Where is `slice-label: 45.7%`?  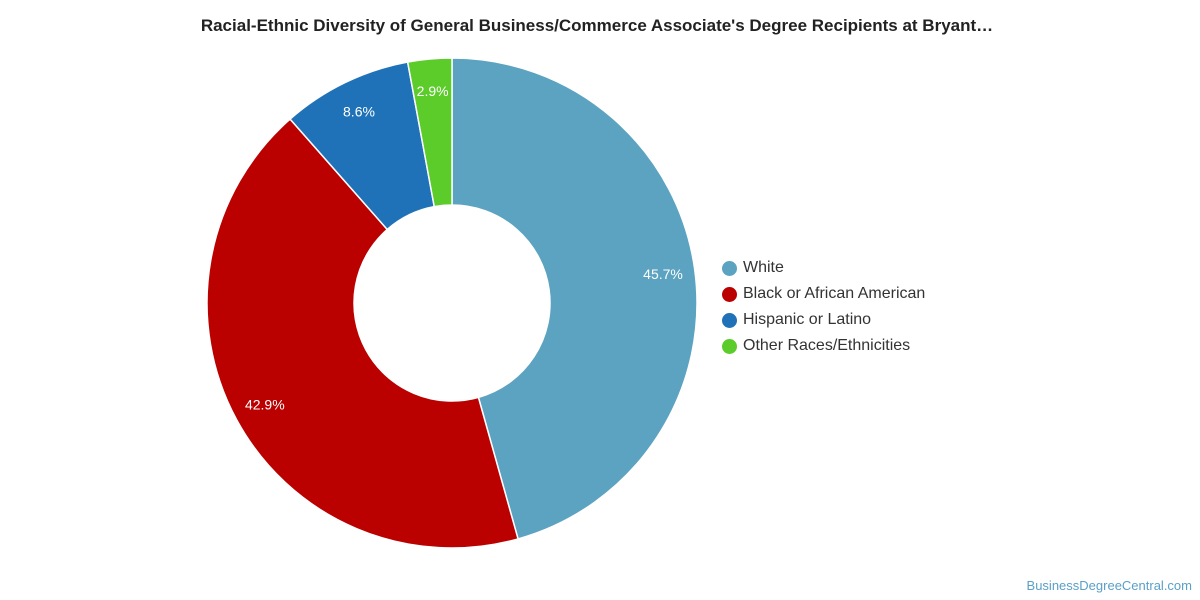
slice-label: 45.7% is located at coordinates (663, 274).